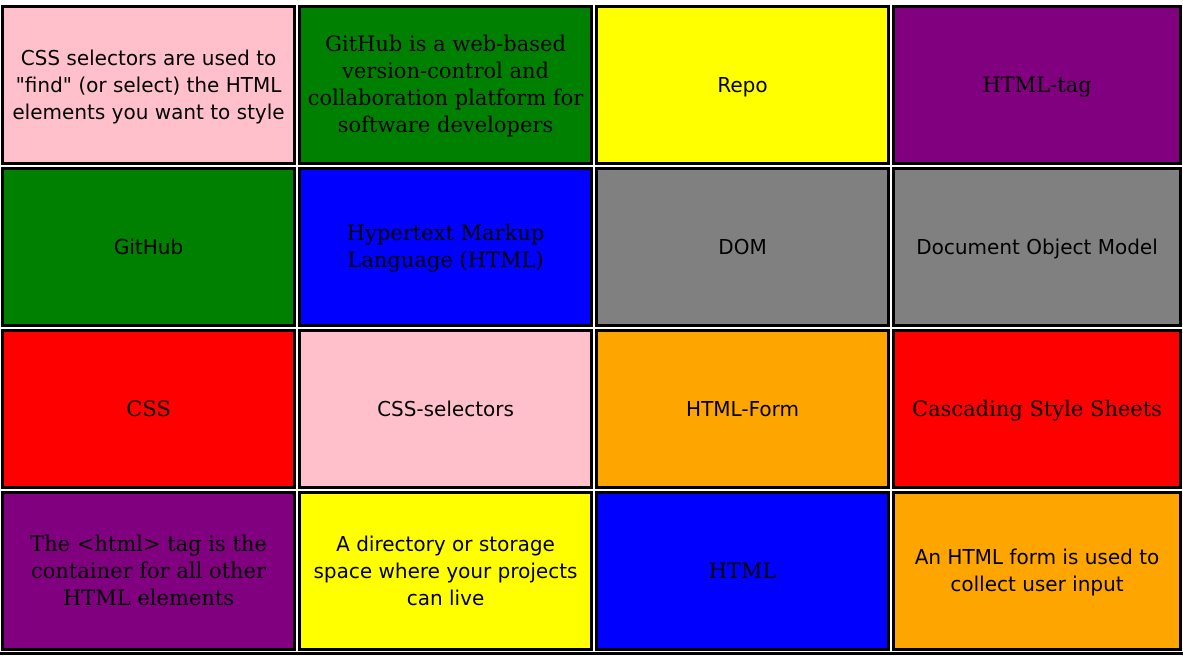 This screenshot has width=1183, height=661. Describe the element at coordinates (742, 247) in the screenshot. I see `card: DOM` at that location.